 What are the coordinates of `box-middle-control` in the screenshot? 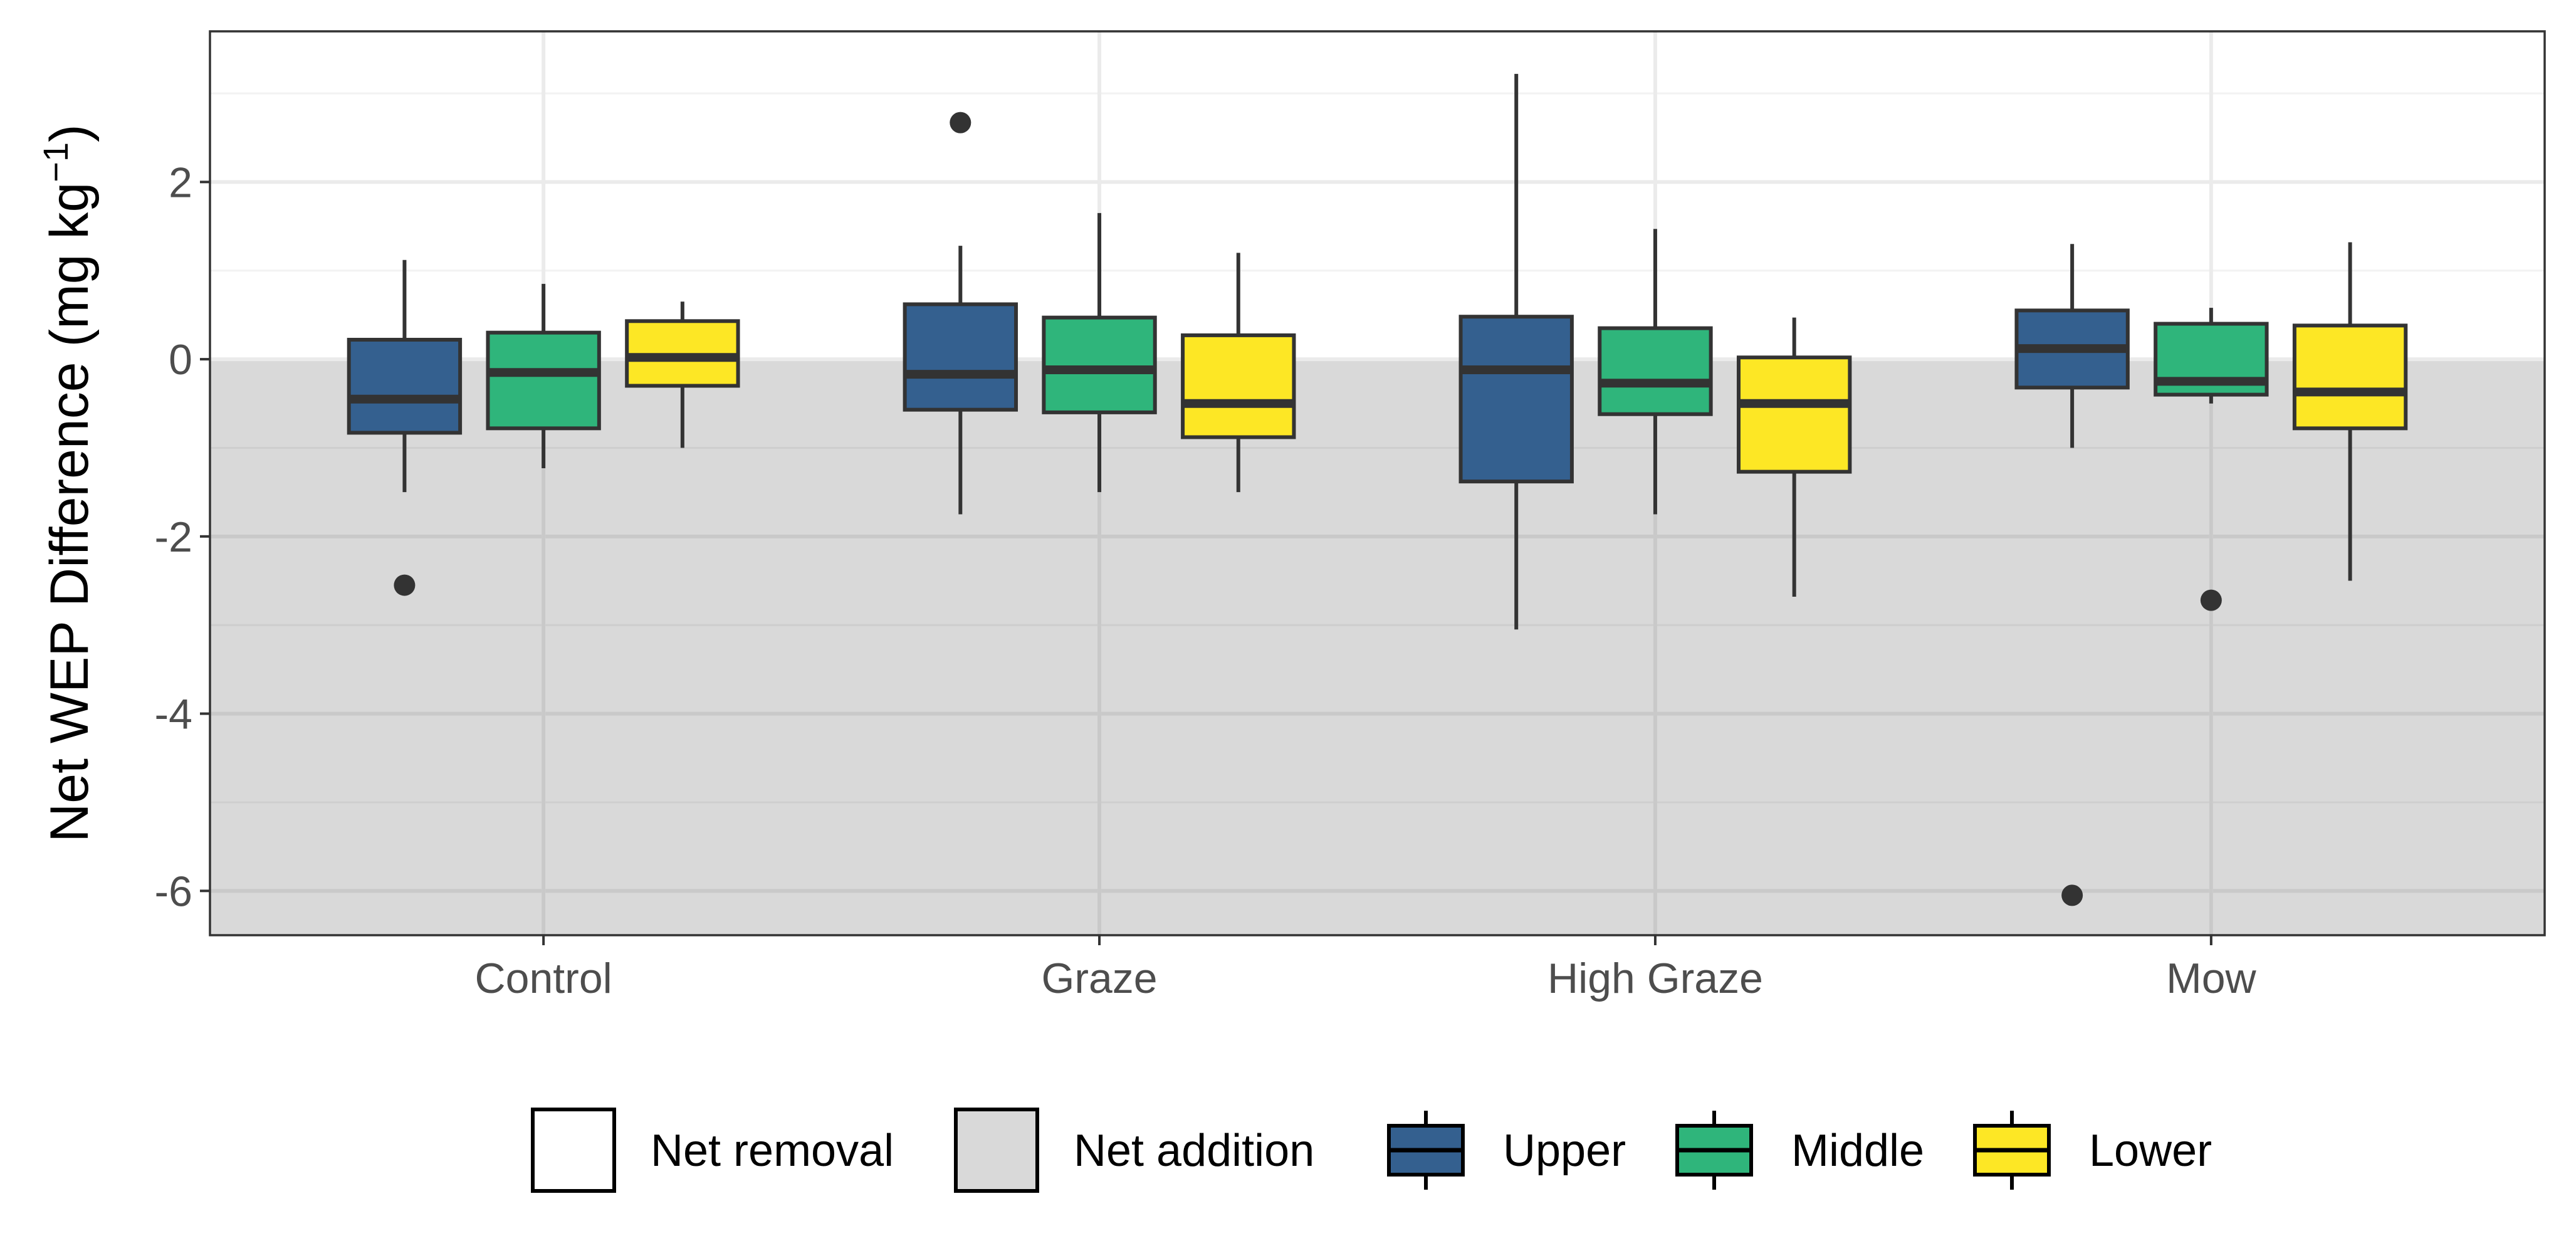 It's located at (543, 375).